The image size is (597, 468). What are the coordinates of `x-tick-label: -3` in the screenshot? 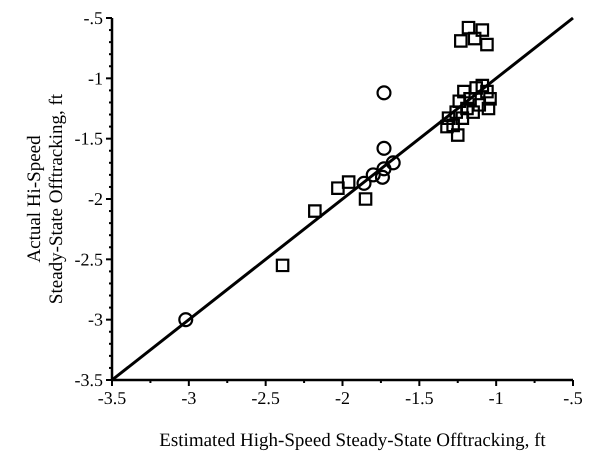 It's located at (188, 398).